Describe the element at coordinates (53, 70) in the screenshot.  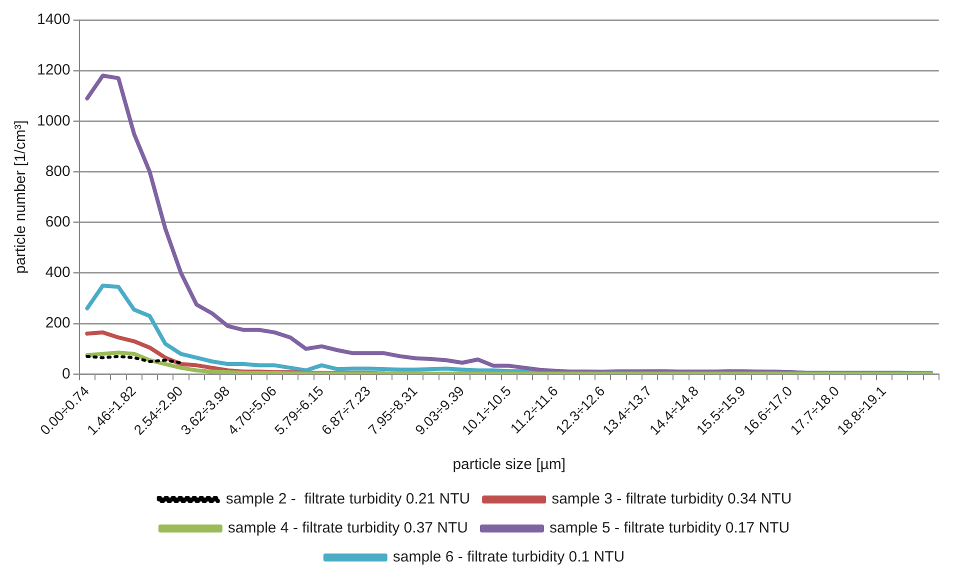
I see `y-tick-label: 1200` at that location.